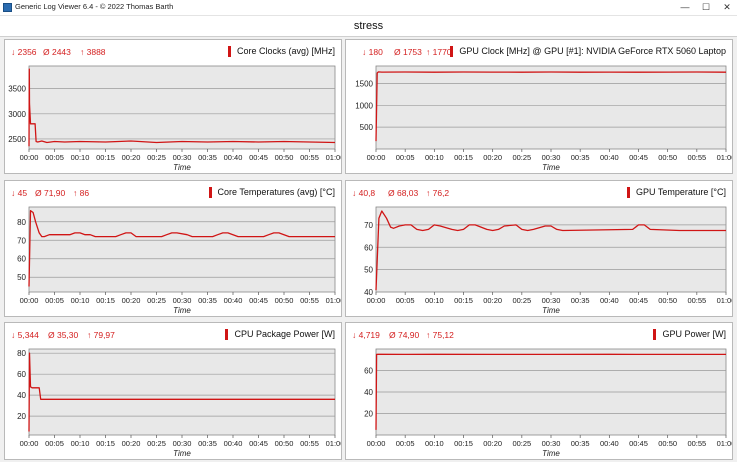 This screenshot has height=462, width=737. What do you see at coordinates (19, 193) in the screenshot?
I see `stat-min: ↓ 45` at bounding box center [19, 193].